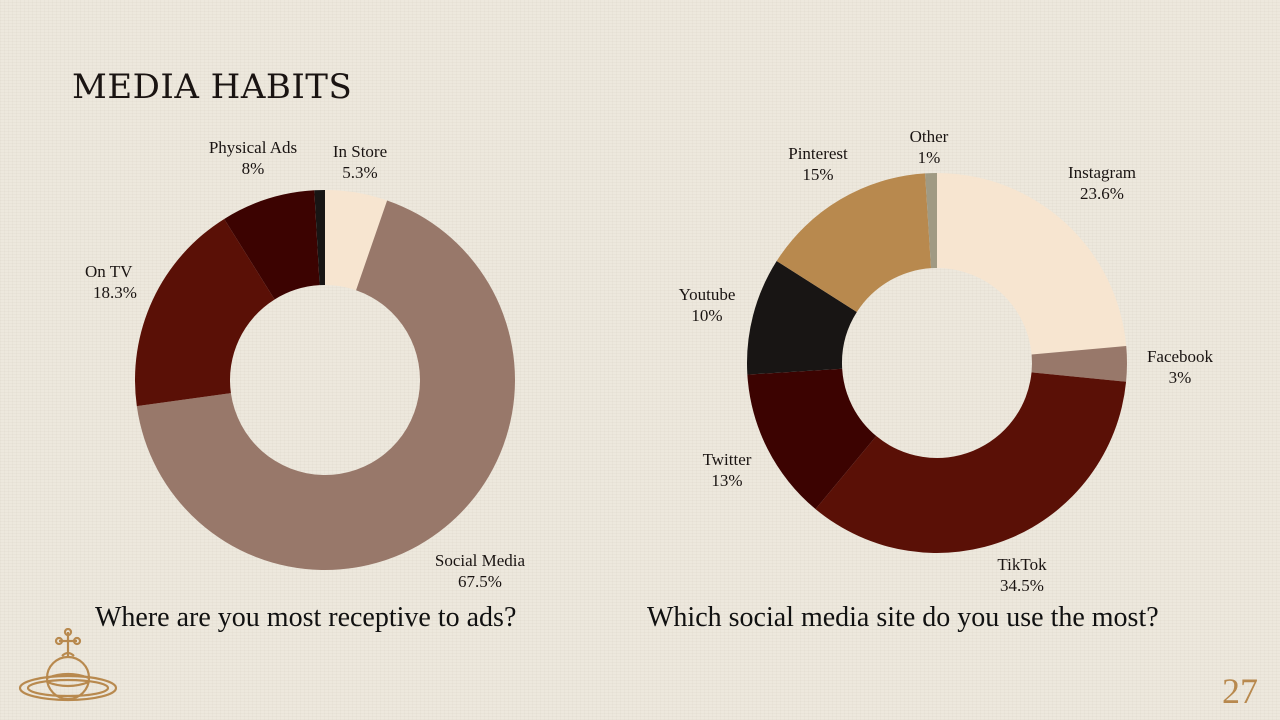 The height and width of the screenshot is (720, 1280). What do you see at coordinates (1180, 356) in the screenshot?
I see `slice-label-facebook: Facebook` at bounding box center [1180, 356].